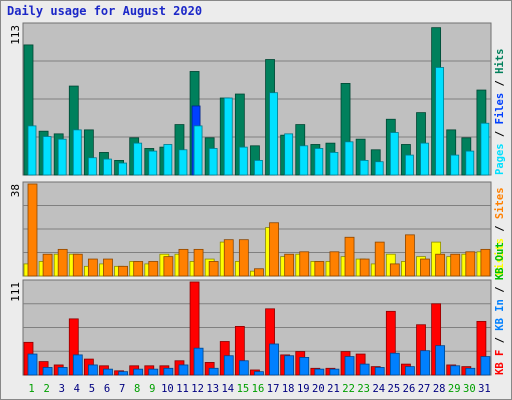  Describe the element at coordinates (500, 315) in the screenshot. I see `legend-kb_in: KB In` at that location.